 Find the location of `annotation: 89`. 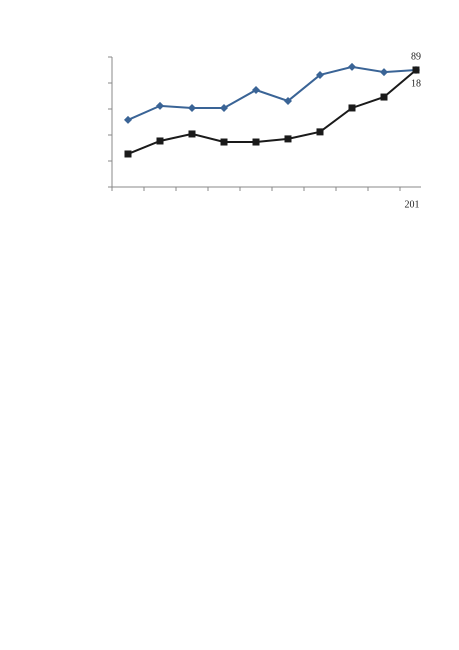

annotation: 89 is located at coordinates (416, 56).